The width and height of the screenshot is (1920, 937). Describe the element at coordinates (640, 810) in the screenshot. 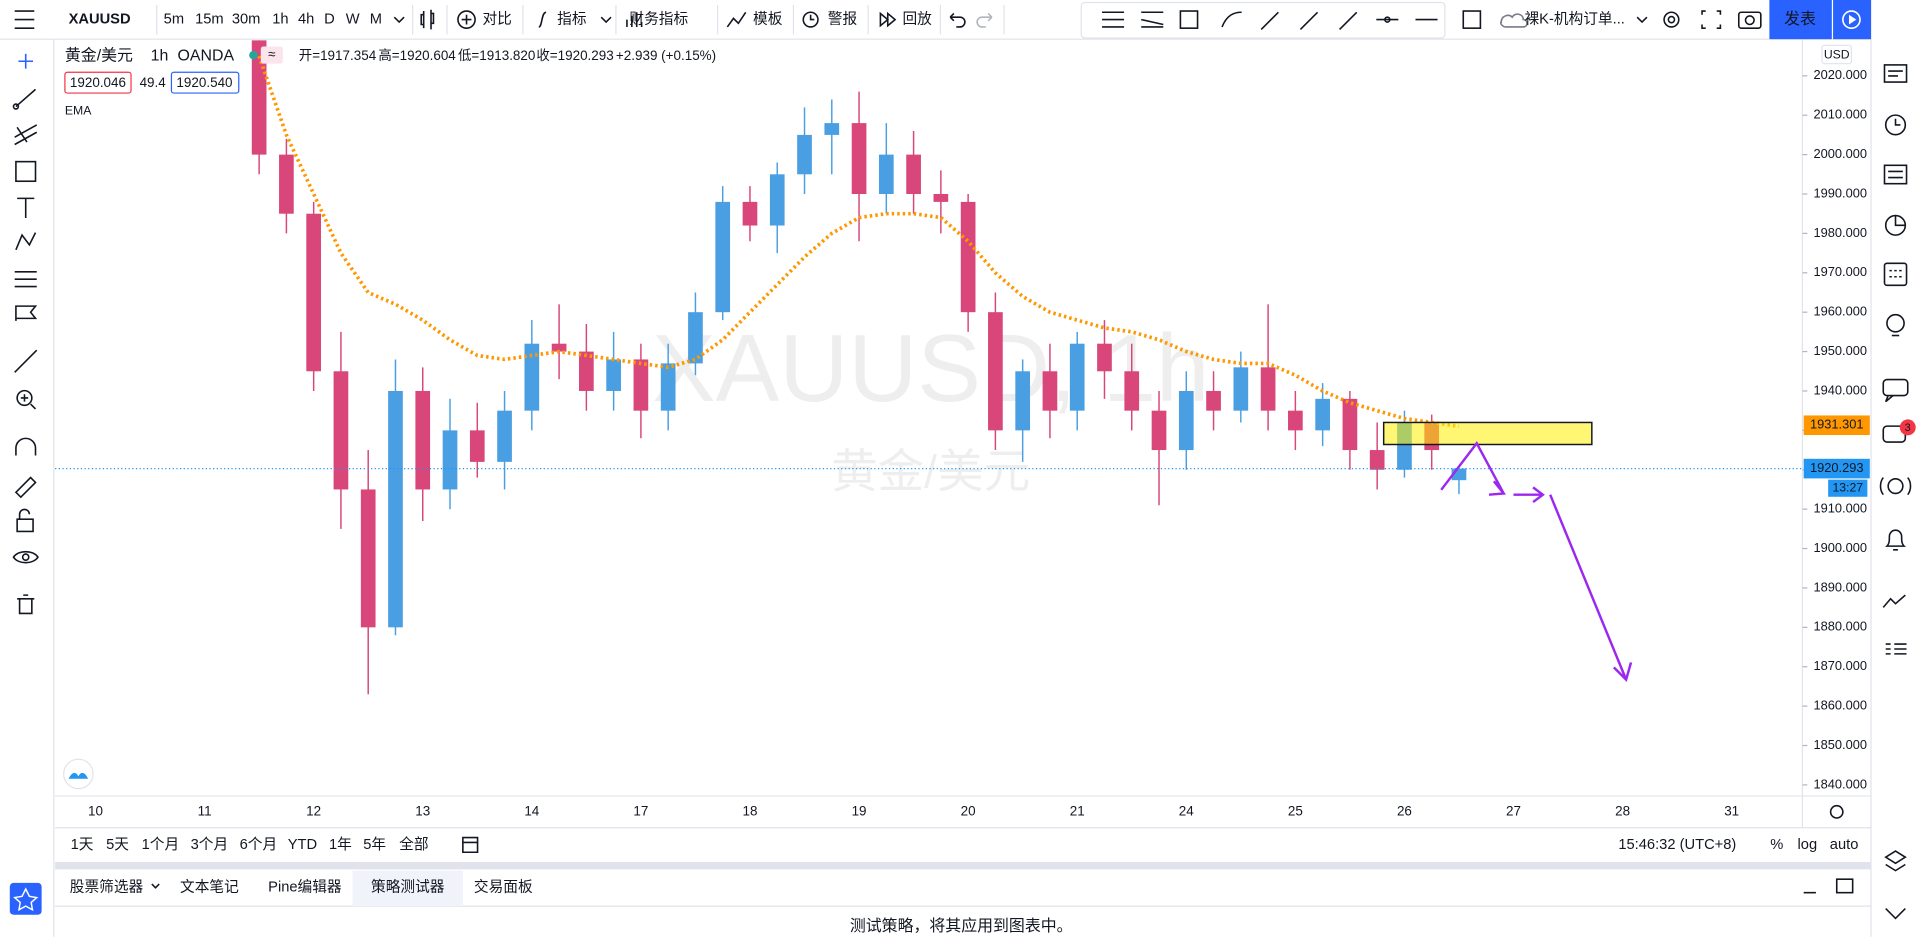

I see `x-tick-label: 17` at that location.